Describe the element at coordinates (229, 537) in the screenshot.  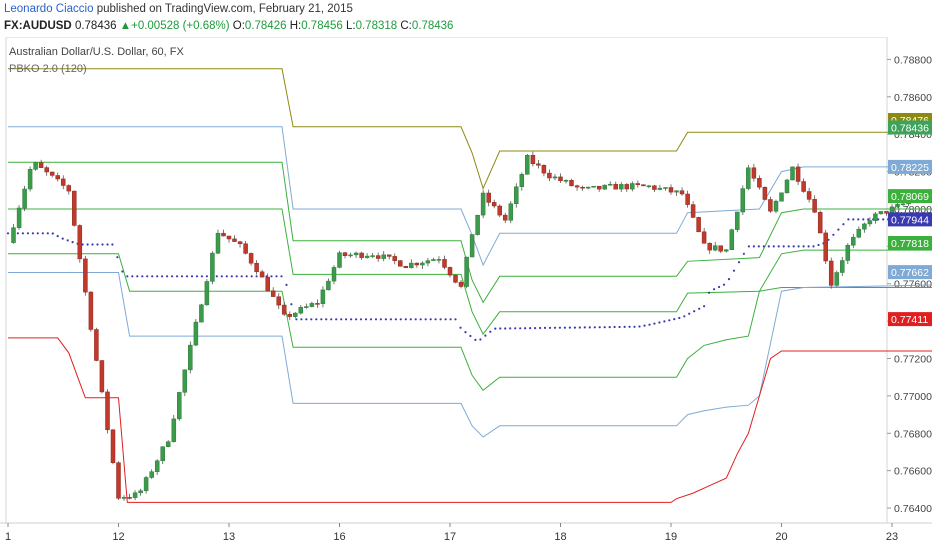
I see `x-tick-label: 13` at that location.